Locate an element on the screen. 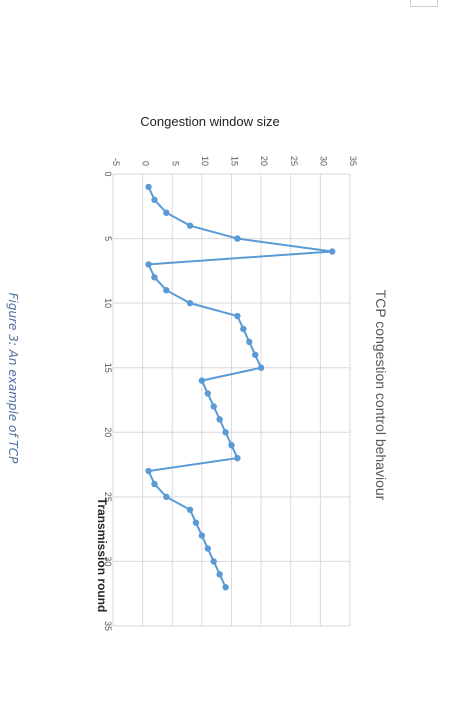 Image resolution: width=474 pixels, height=712 pixels. y-tick-label: 20 is located at coordinates (264, 161).